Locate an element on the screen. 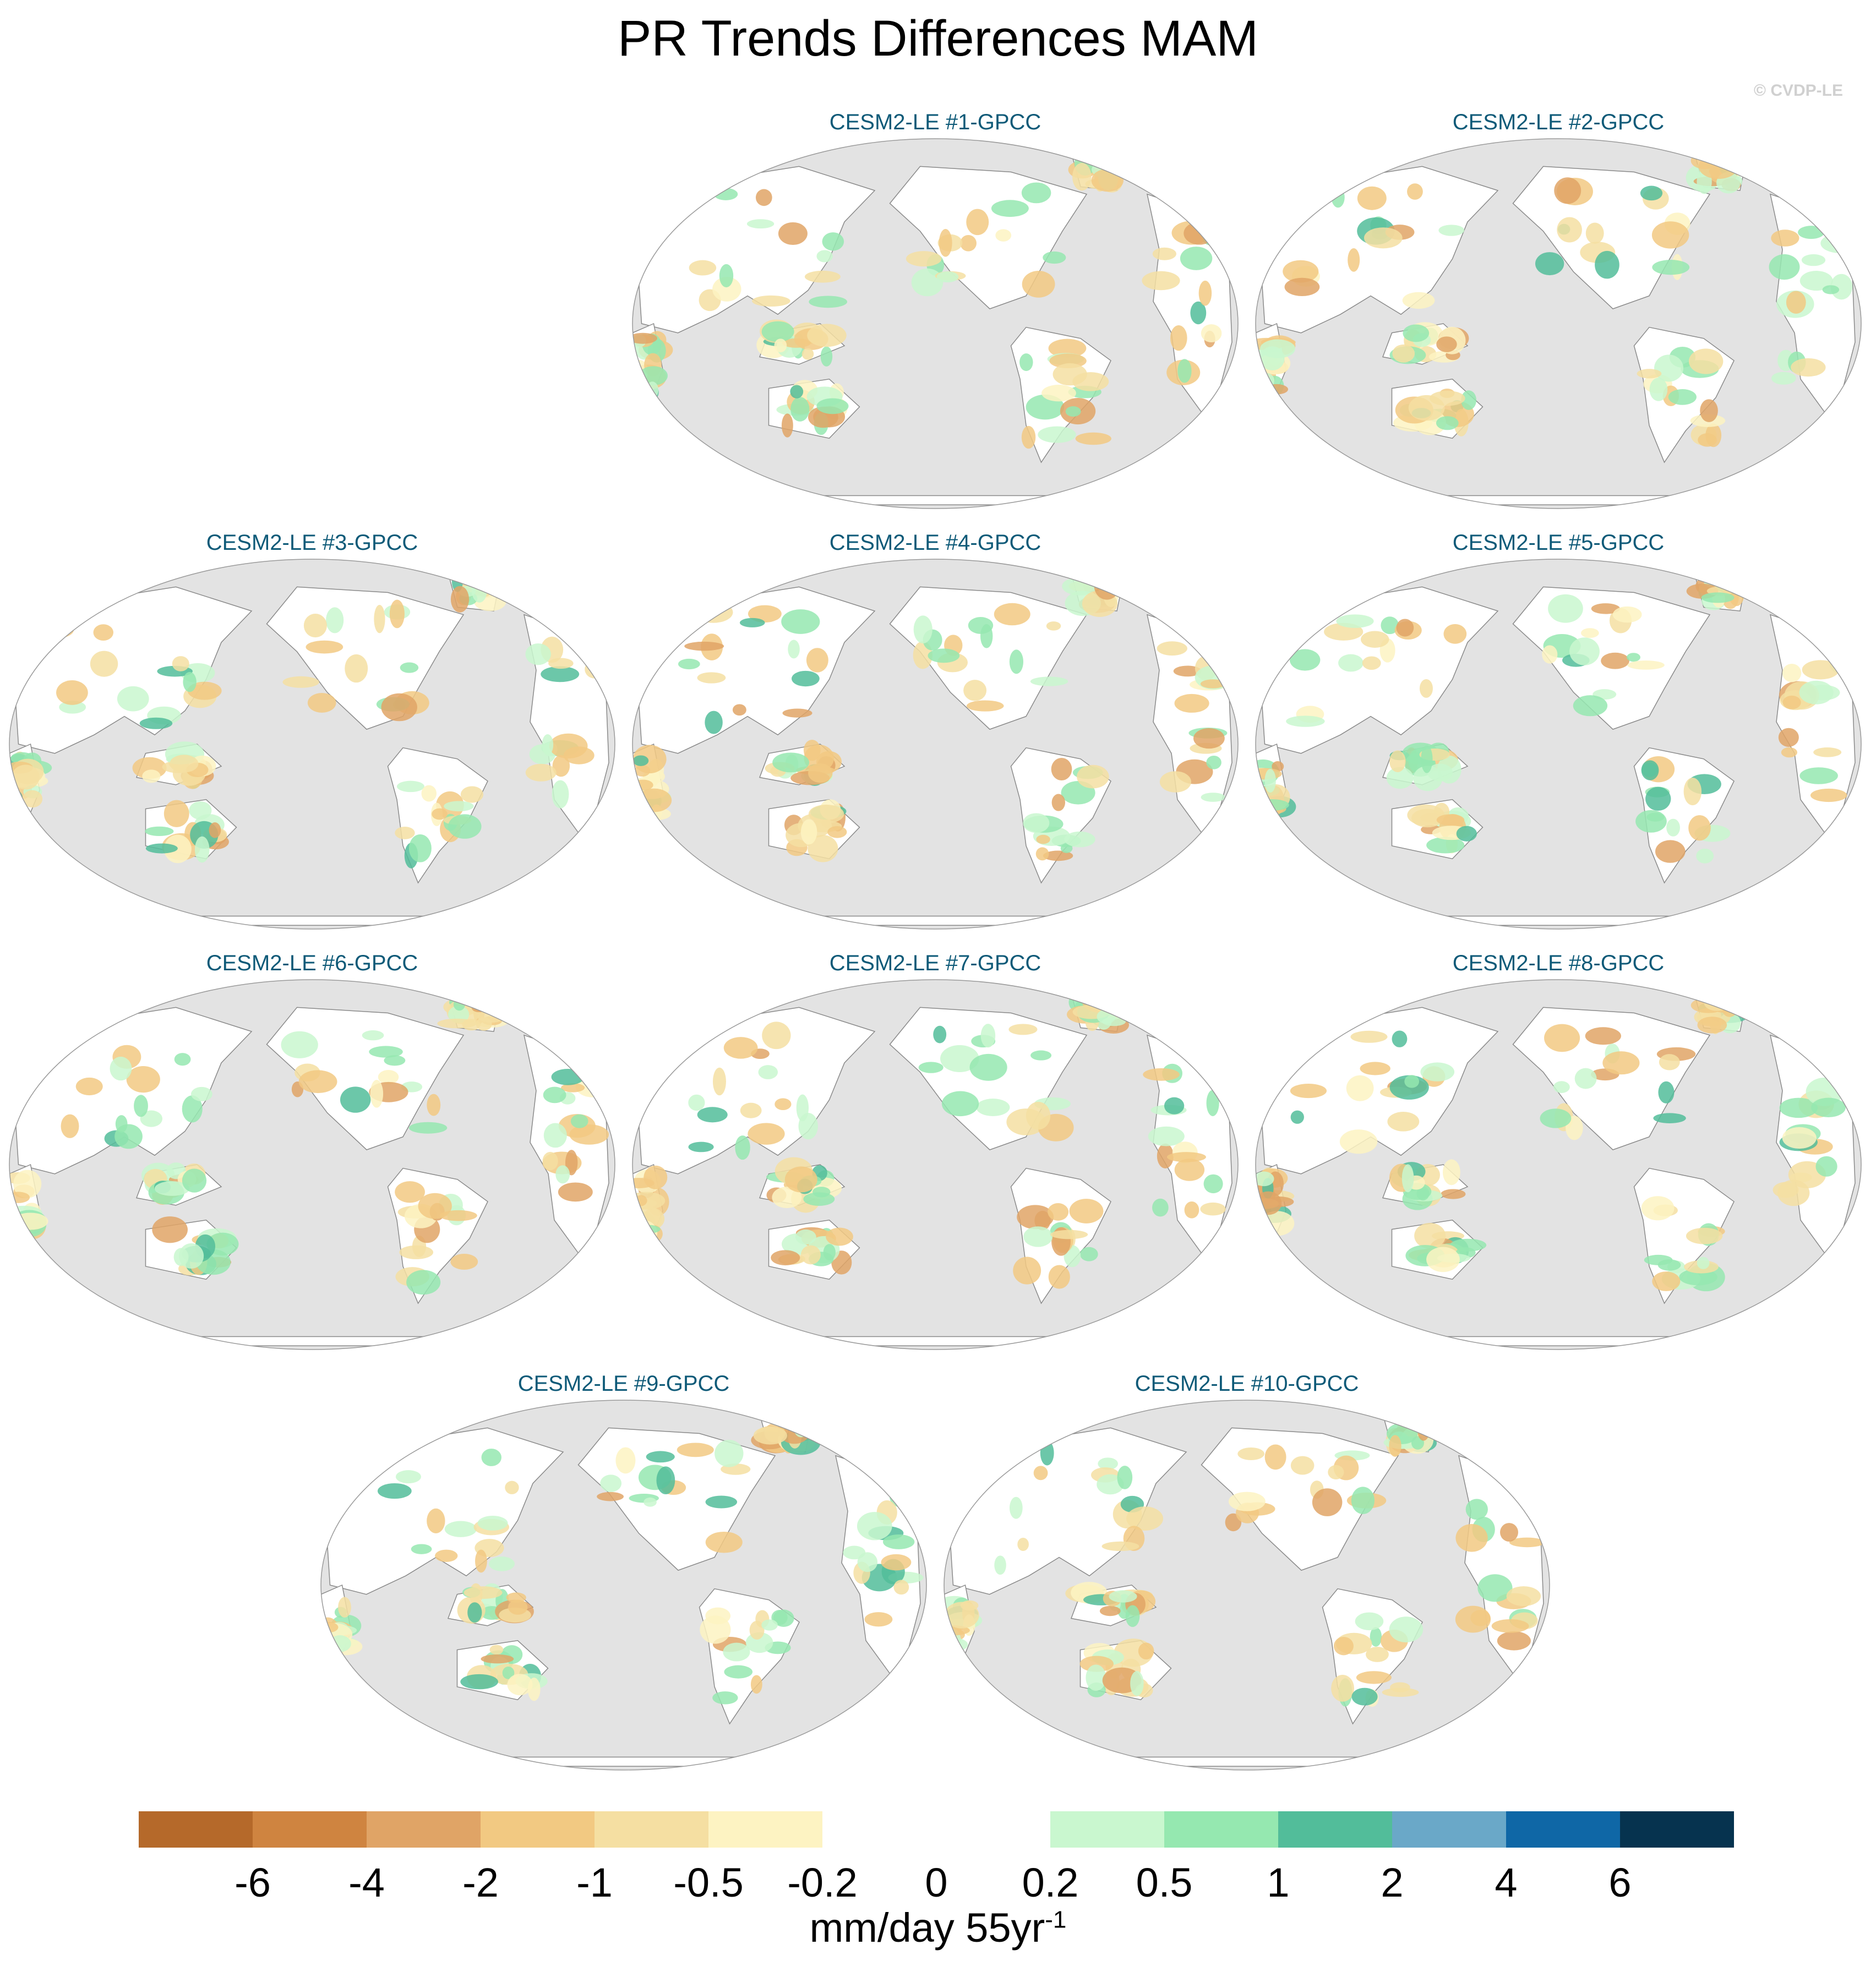 The width and height of the screenshot is (1876, 1972). colorbar-tick-label: 0.2 is located at coordinates (1050, 1883).